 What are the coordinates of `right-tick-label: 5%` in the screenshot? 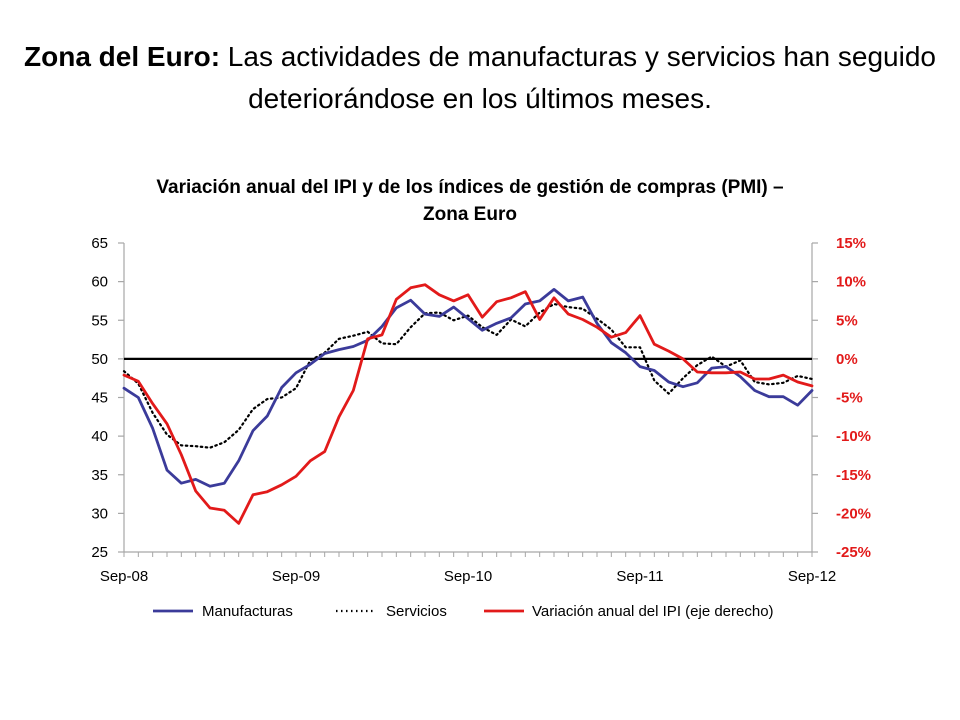 It's located at (847, 320).